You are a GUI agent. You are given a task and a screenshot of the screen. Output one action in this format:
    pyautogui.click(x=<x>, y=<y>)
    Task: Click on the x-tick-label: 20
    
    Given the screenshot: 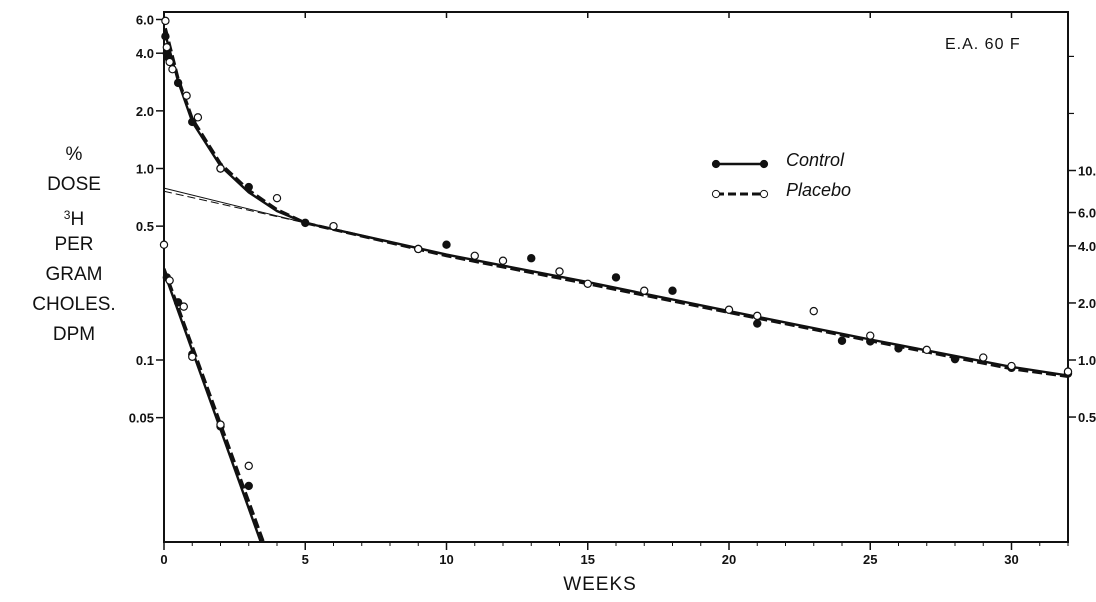 What is the action you would take?
    pyautogui.click(x=729, y=559)
    